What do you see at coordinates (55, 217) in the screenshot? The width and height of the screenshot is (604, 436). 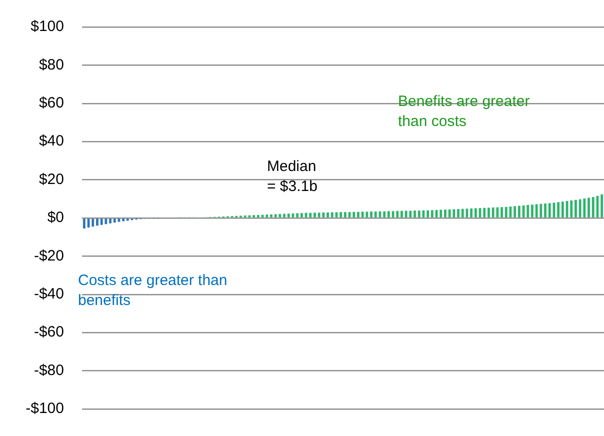 I see `y-tick-label: $0` at bounding box center [55, 217].